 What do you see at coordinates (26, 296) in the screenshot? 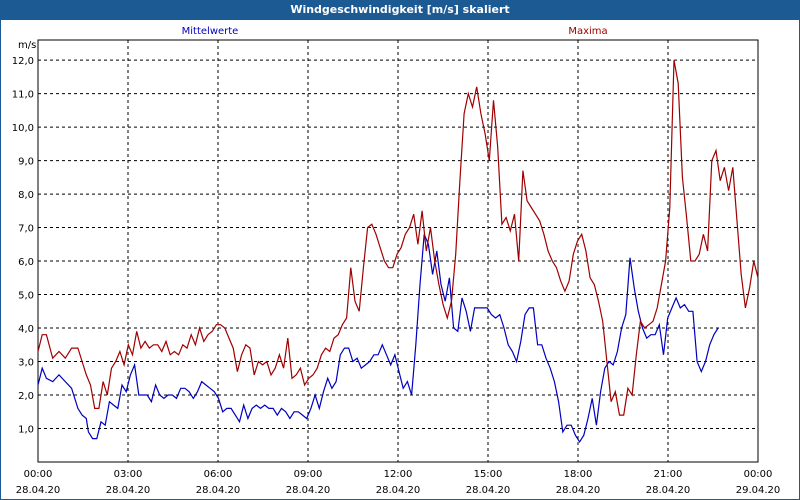
I see `y-tick-label: 5,0` at bounding box center [26, 296].